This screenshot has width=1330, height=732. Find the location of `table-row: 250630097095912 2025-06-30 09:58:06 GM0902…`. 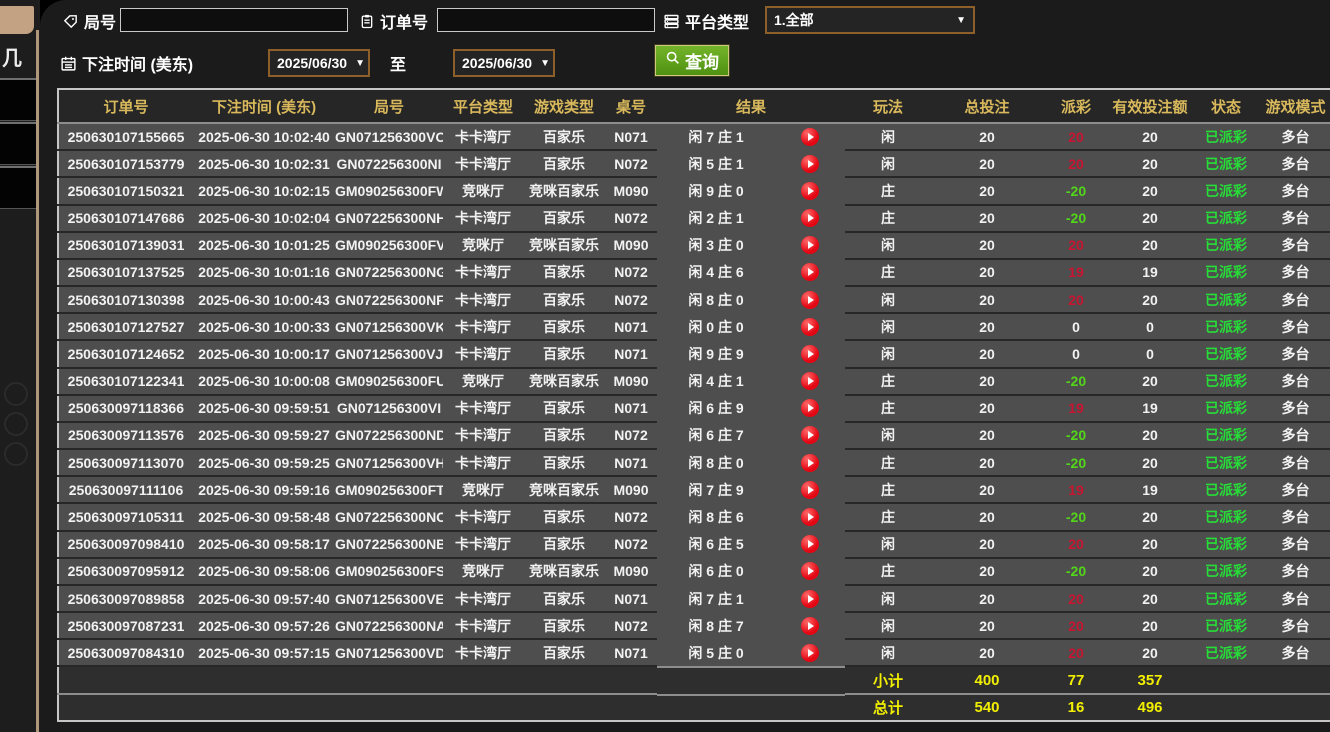

table-row: 250630097095912 2025-06-30 09:58:06 GM0902… is located at coordinates (694, 571).